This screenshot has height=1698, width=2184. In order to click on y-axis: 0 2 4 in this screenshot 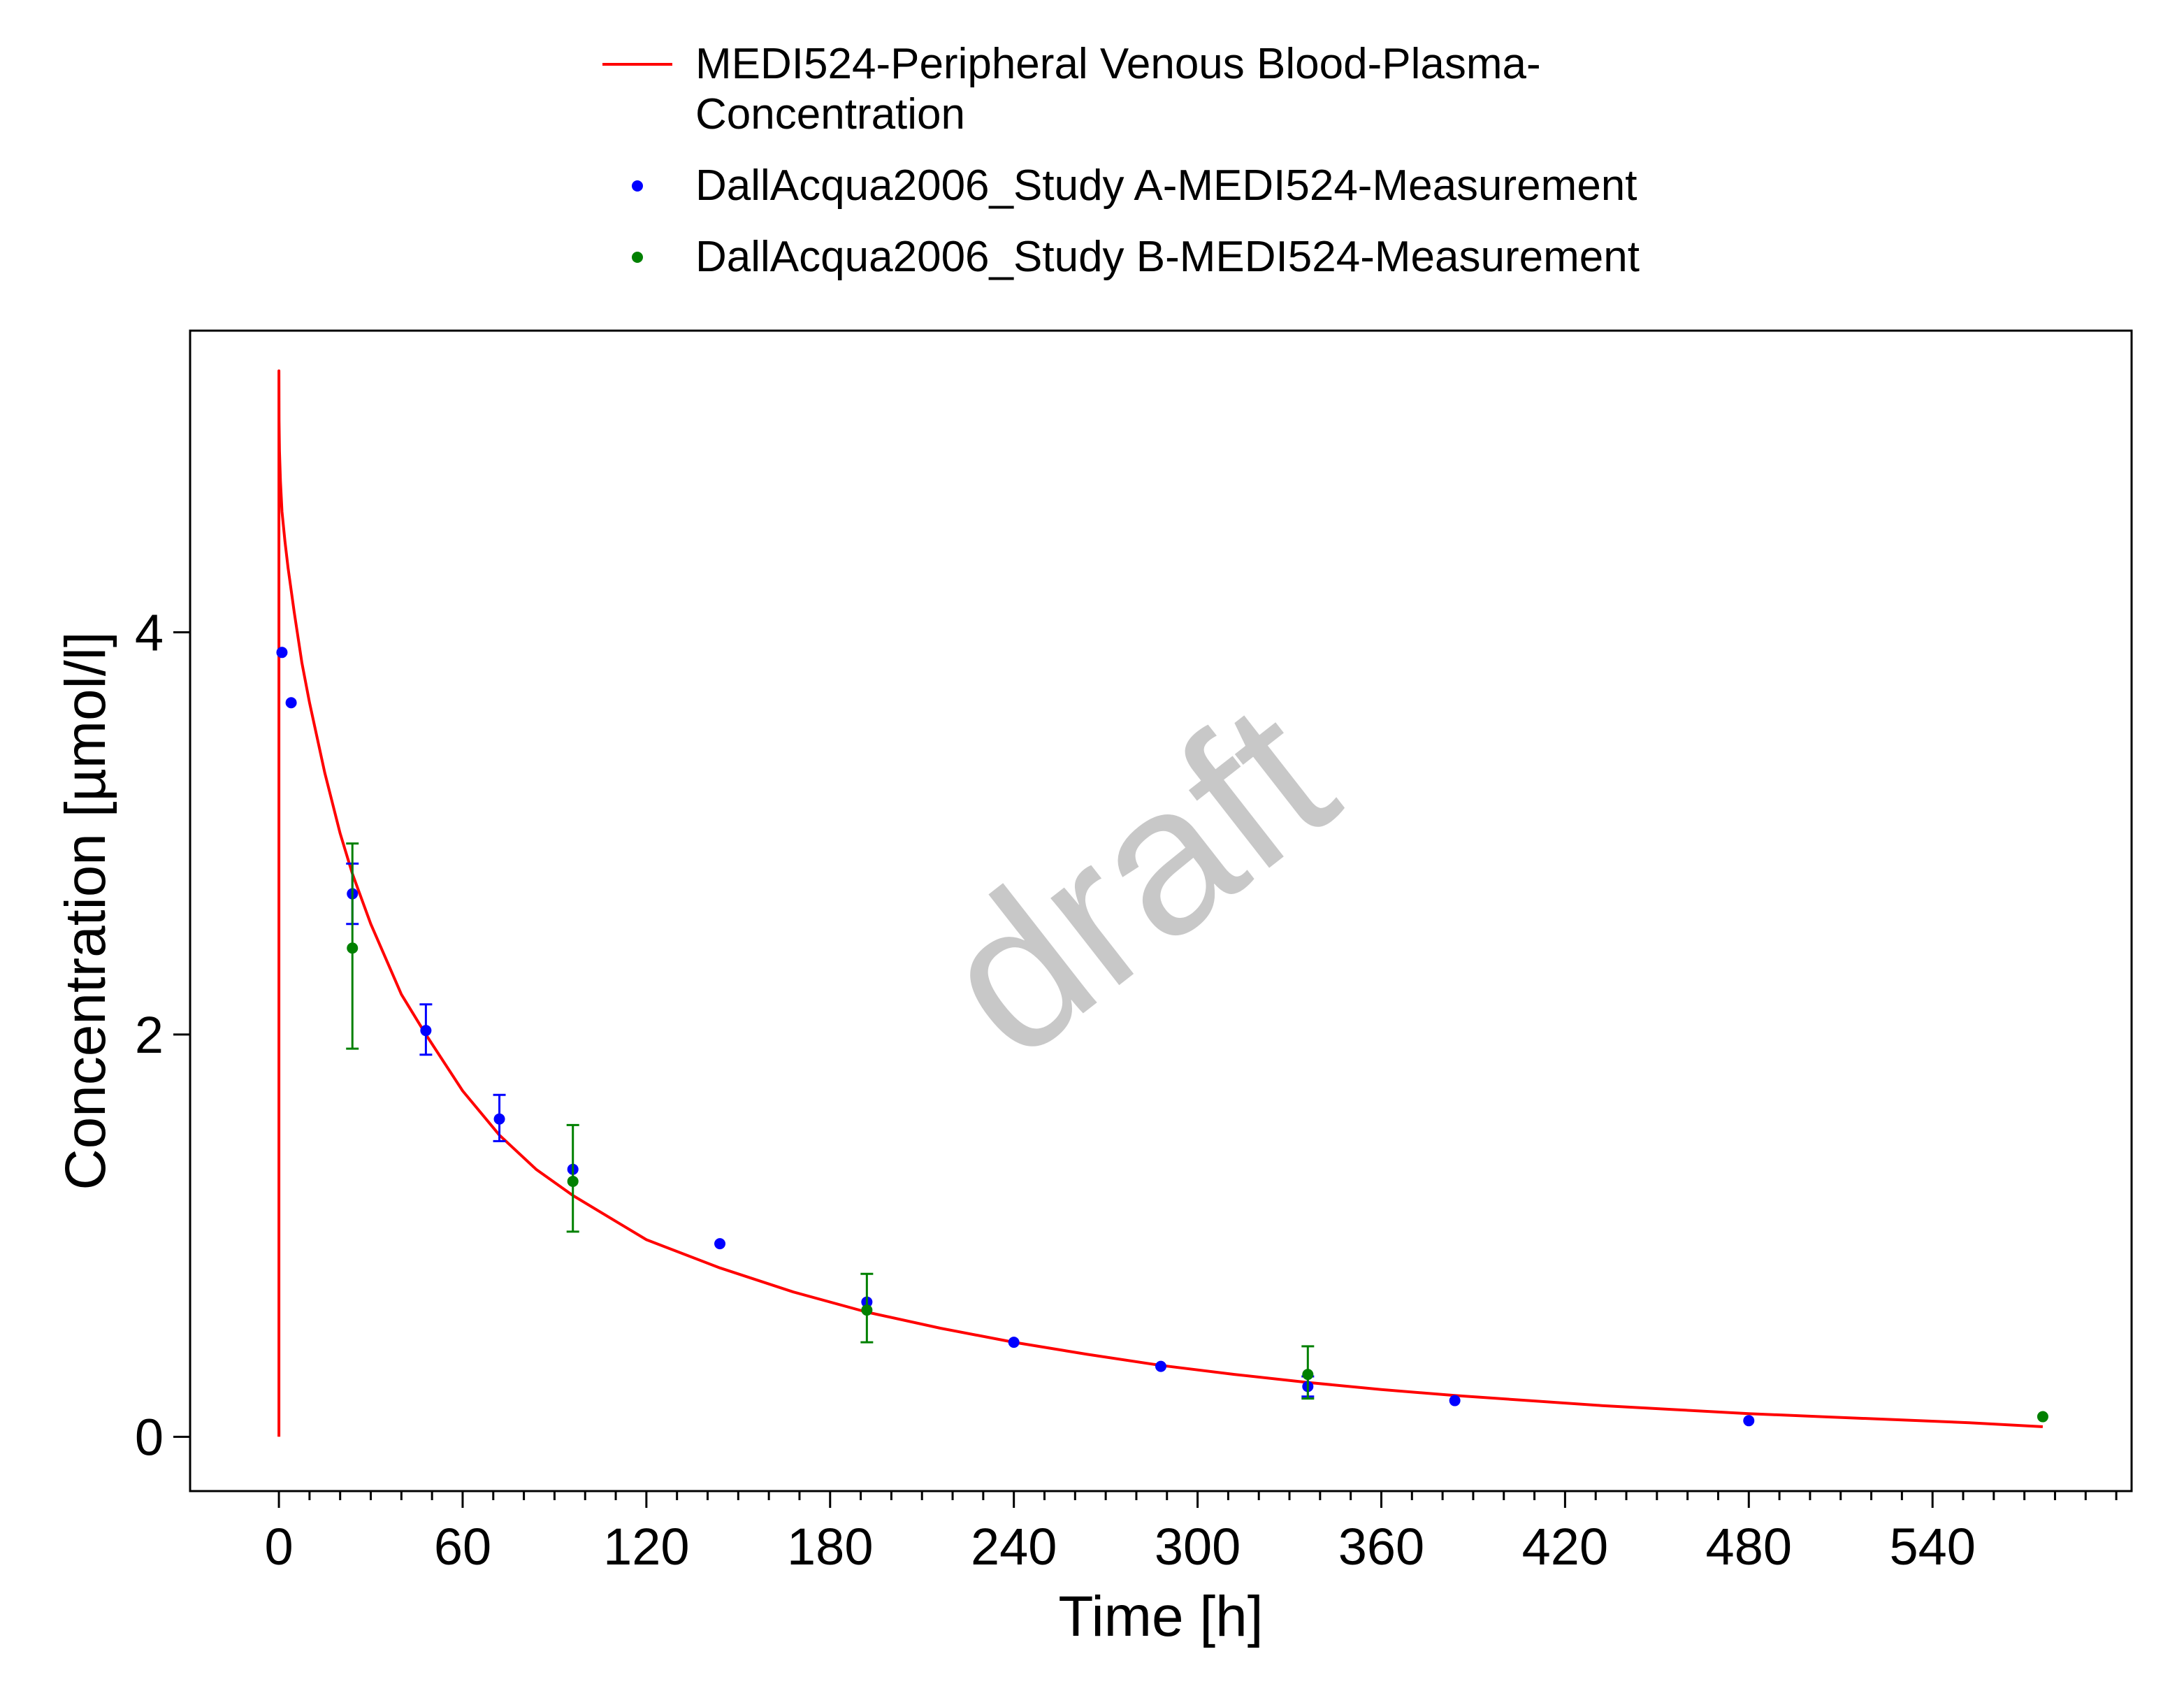, I will do `click(162, 1035)`.